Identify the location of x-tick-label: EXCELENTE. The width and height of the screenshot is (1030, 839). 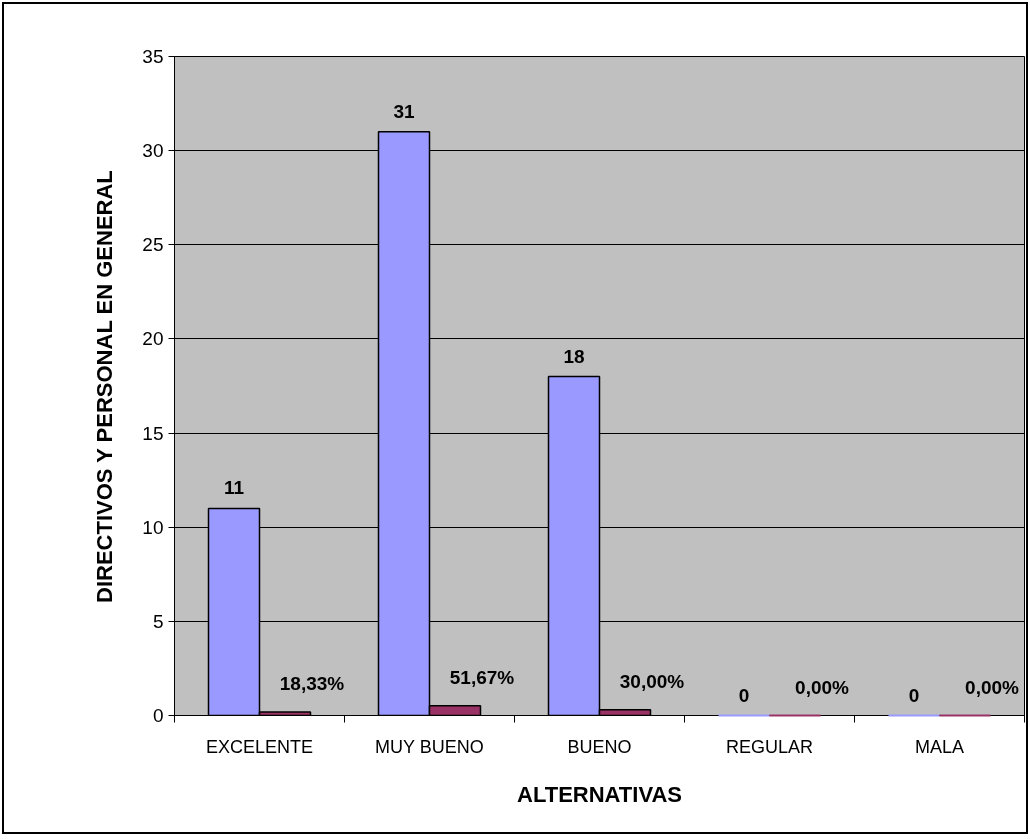
(259, 746).